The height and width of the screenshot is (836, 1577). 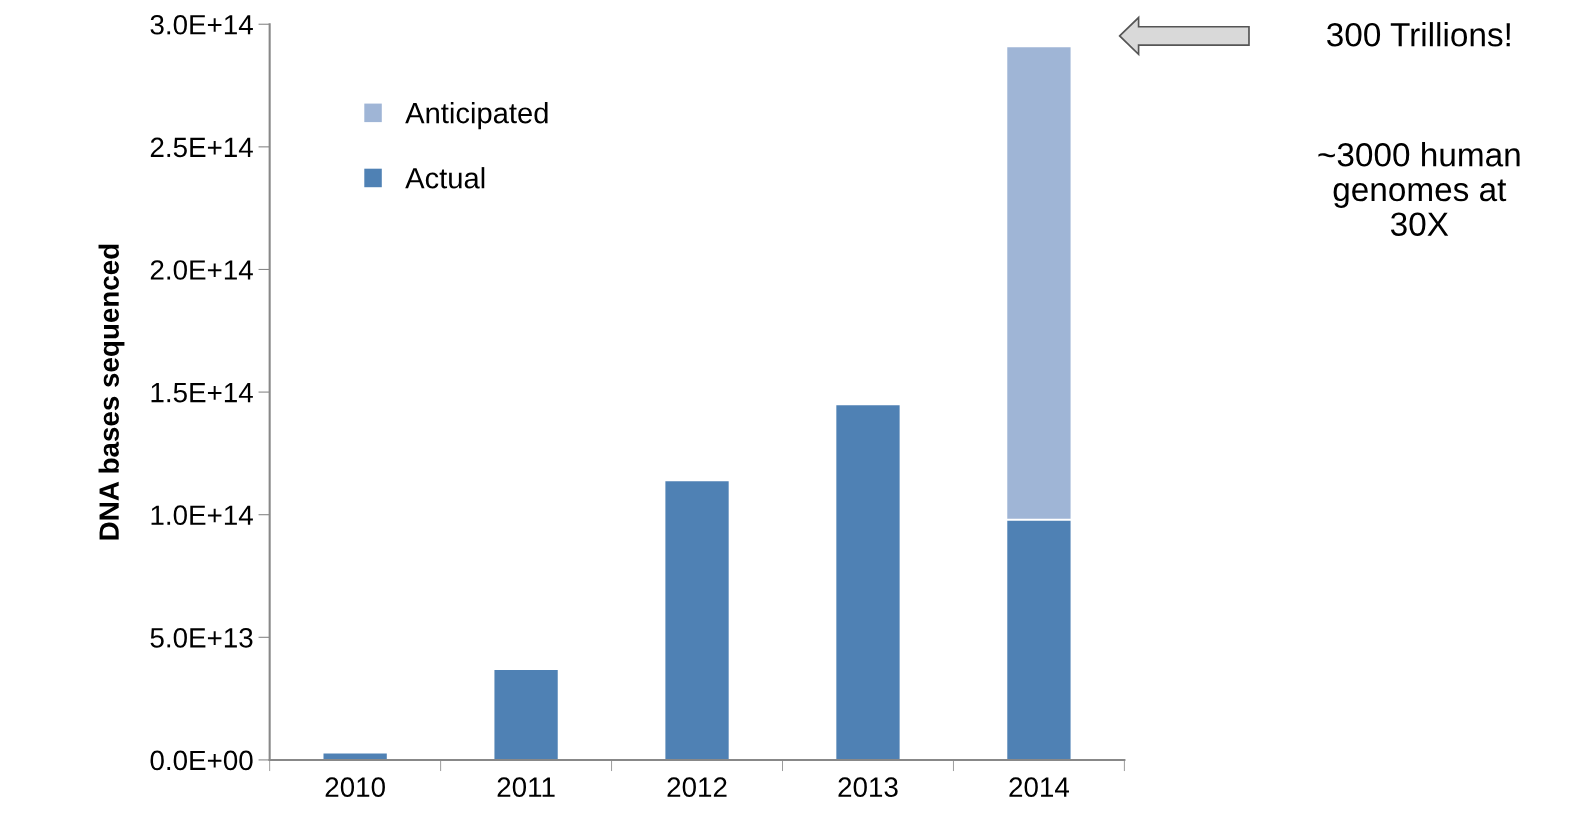 I want to click on y-tick-label: 2.5E+14, so click(x=201, y=147).